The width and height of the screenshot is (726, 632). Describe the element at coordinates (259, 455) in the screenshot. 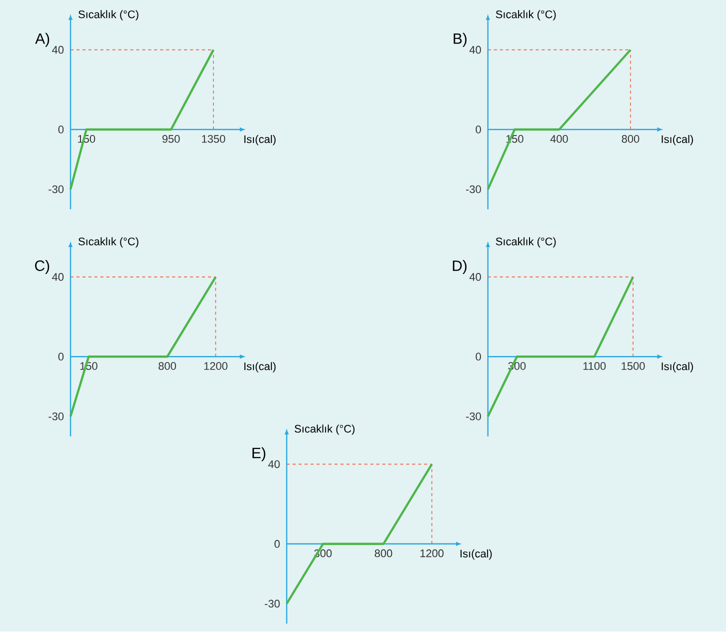

I see `text: E)` at that location.